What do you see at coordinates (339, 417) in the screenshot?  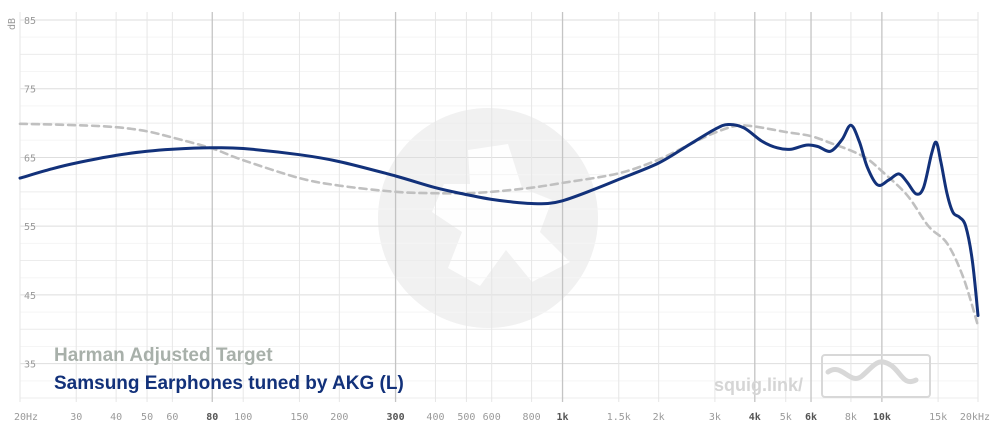 I see `x-tick-label: 200` at bounding box center [339, 417].